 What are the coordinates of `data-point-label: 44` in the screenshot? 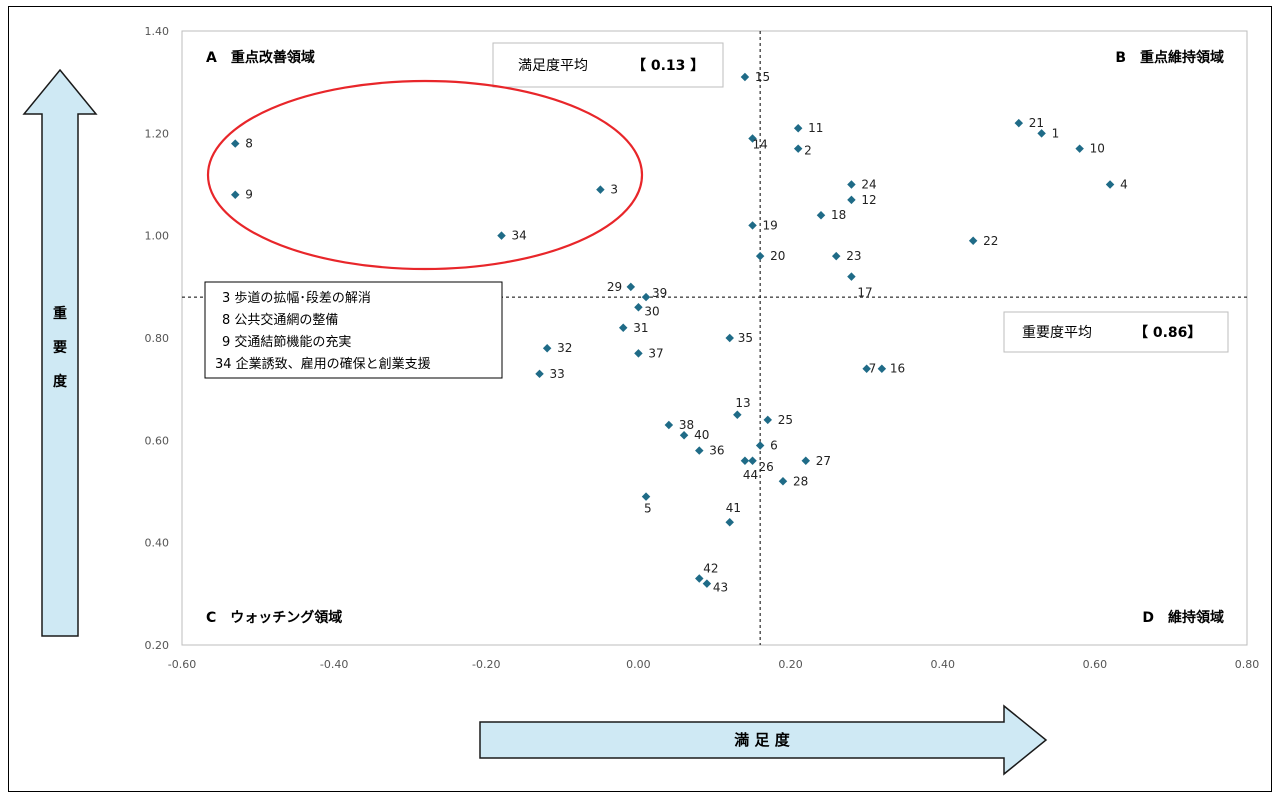 It's located at (750, 475).